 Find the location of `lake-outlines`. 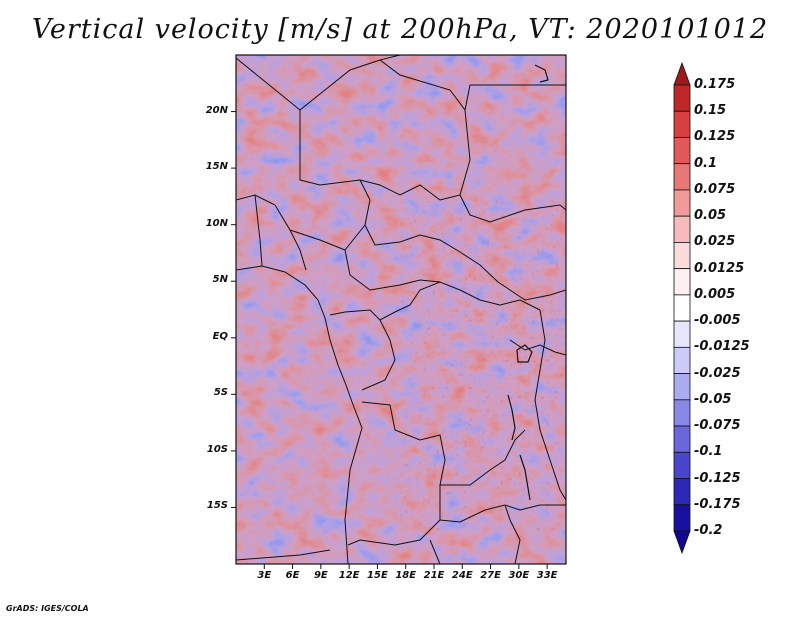

lake-outlines is located at coordinates (528, 282).